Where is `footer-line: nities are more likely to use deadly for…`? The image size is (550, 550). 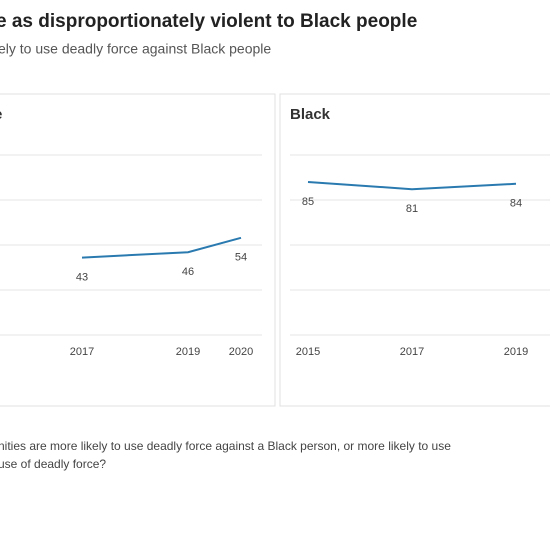
footer-line: nities are more likely to use deadly for… is located at coordinates (225, 446).